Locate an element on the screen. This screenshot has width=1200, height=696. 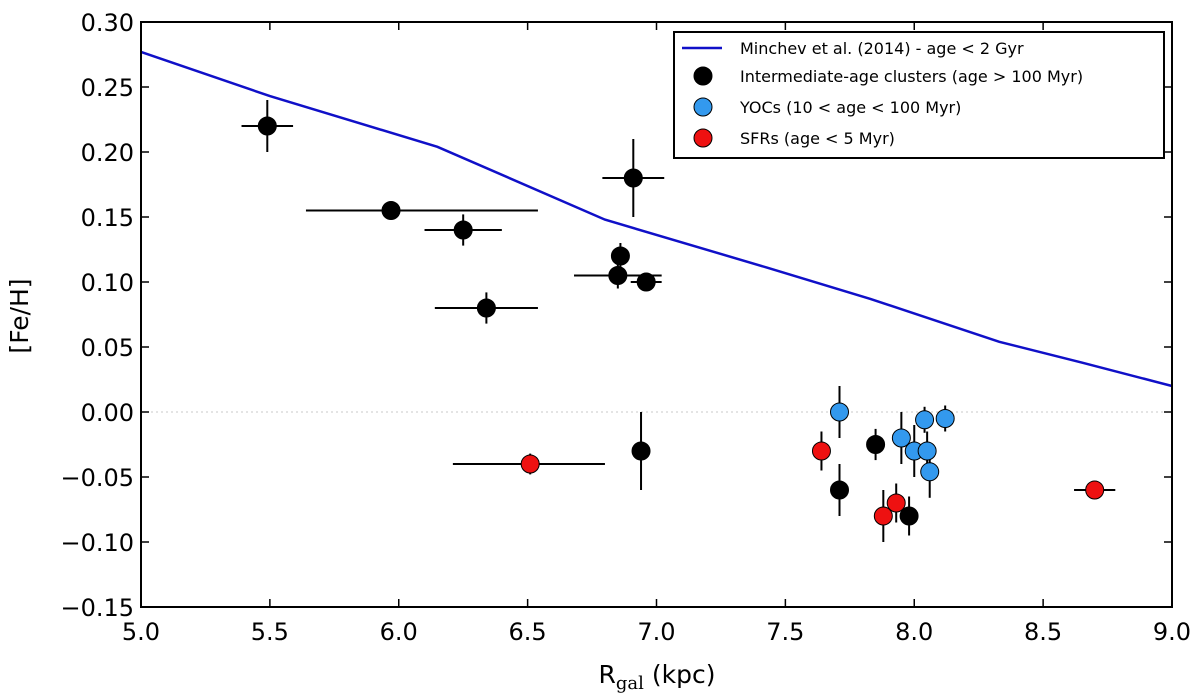
y-axis-title: [Fe/H] is located at coordinates (19, 315).